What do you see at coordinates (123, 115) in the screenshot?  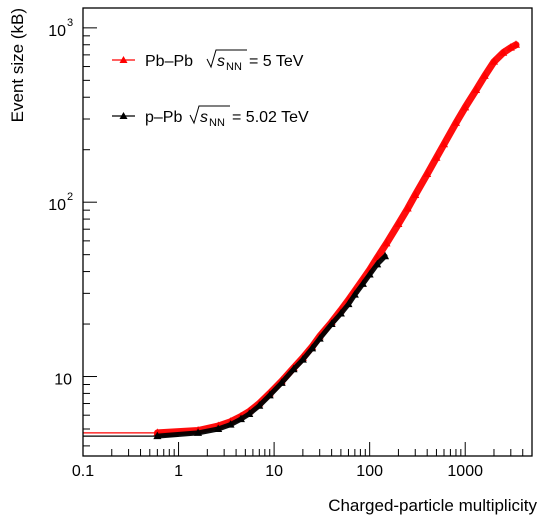 I see `legend-marker-ppb` at bounding box center [123, 115].